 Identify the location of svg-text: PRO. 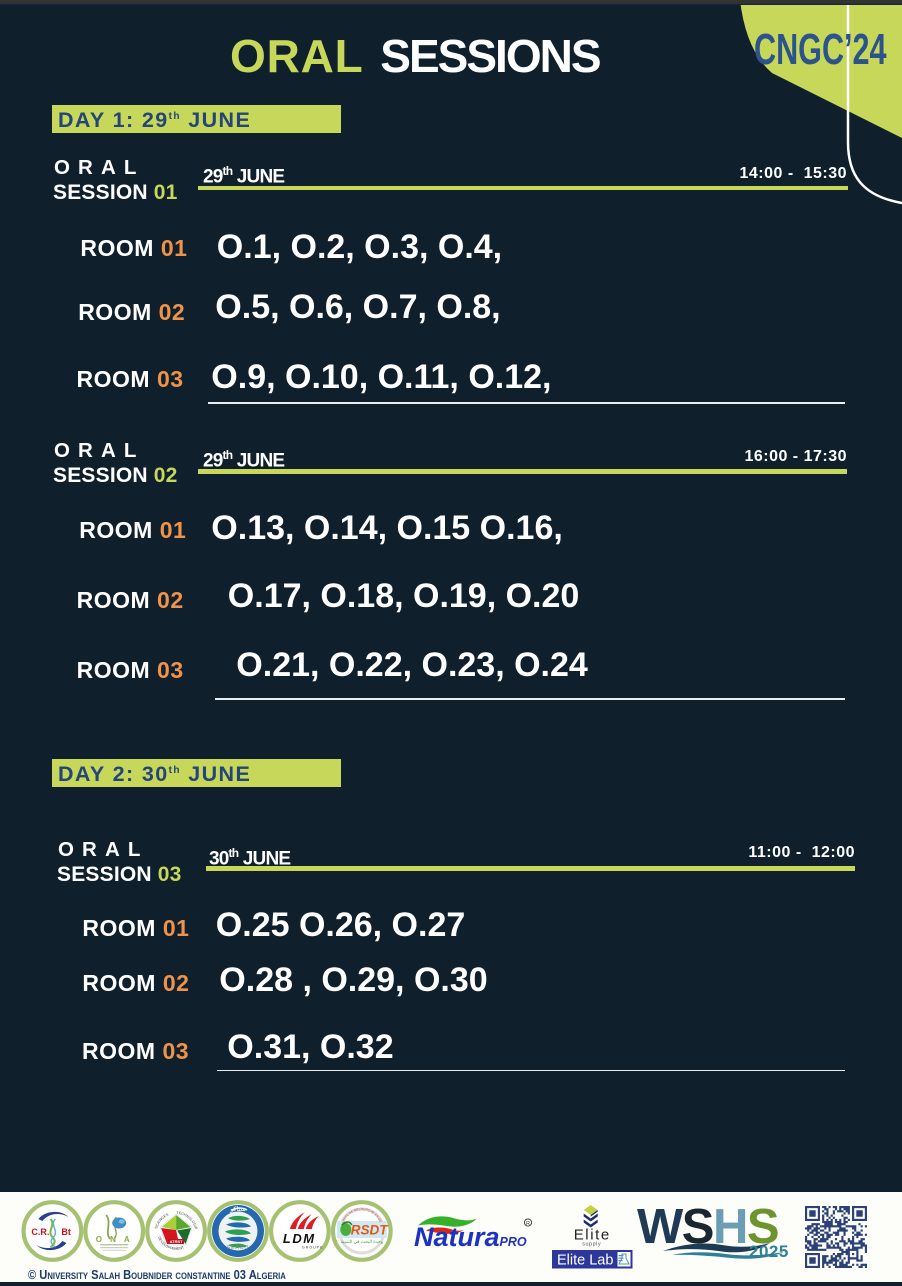
(513, 1242).